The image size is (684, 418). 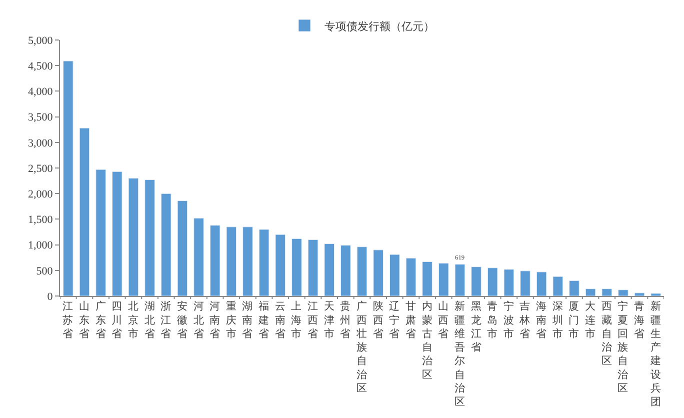 What do you see at coordinates (379, 26) in the screenshot?
I see `legend-label: 专项债发行额（亿元）` at bounding box center [379, 26].